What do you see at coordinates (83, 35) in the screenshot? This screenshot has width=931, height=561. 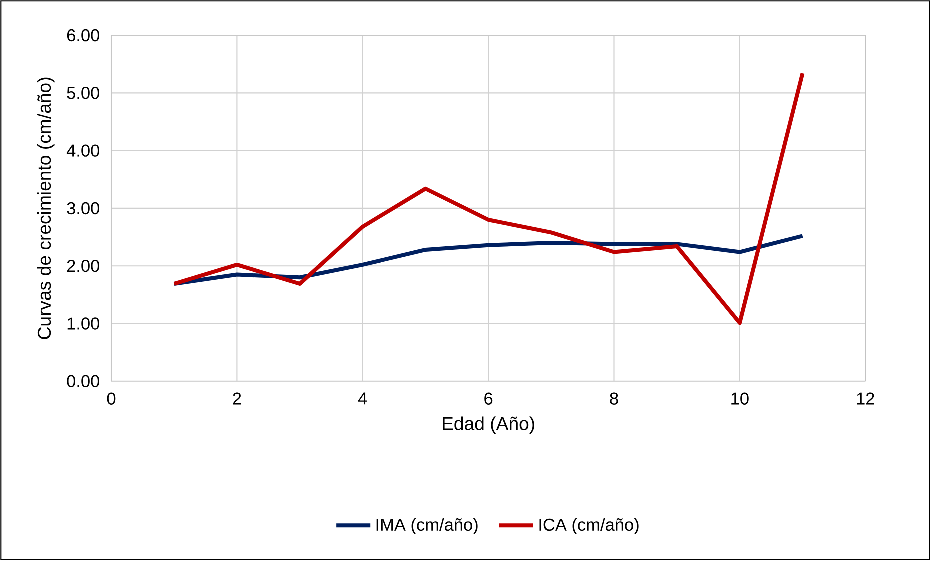 I see `y-tick-label: 6.00` at bounding box center [83, 35].